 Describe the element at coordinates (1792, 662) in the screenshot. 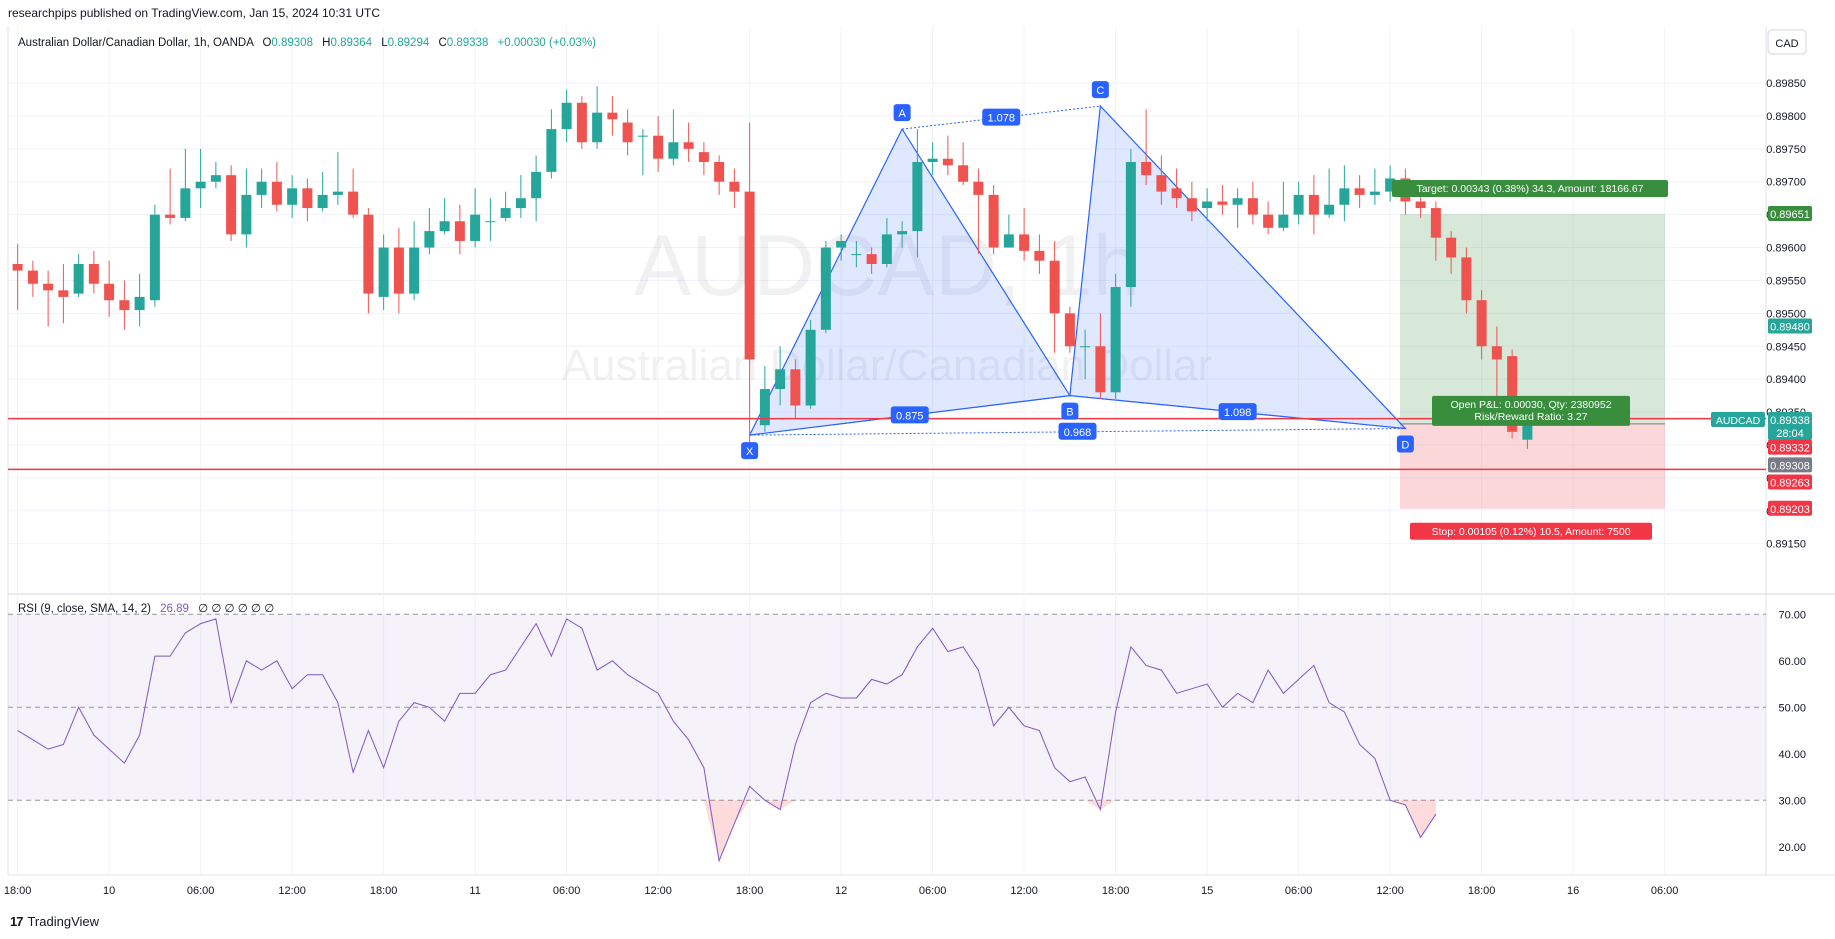

I see `rsi-tick-label: 60.00` at that location.